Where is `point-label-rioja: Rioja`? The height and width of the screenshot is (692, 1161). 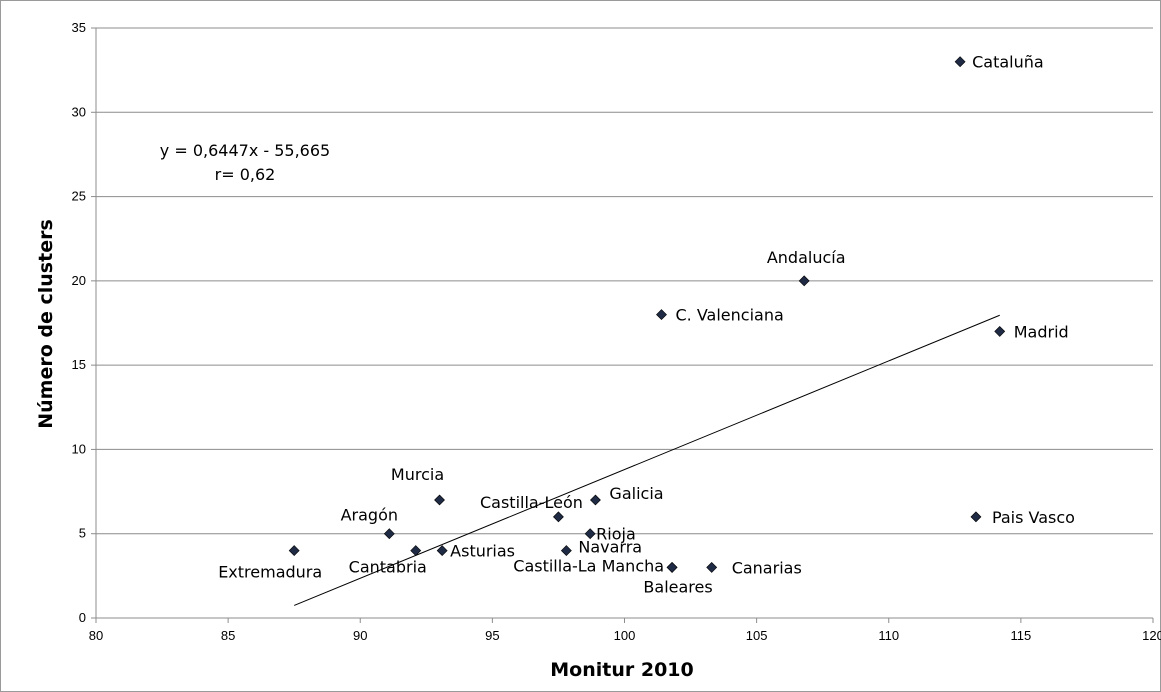 point-label-rioja: Rioja is located at coordinates (616, 534).